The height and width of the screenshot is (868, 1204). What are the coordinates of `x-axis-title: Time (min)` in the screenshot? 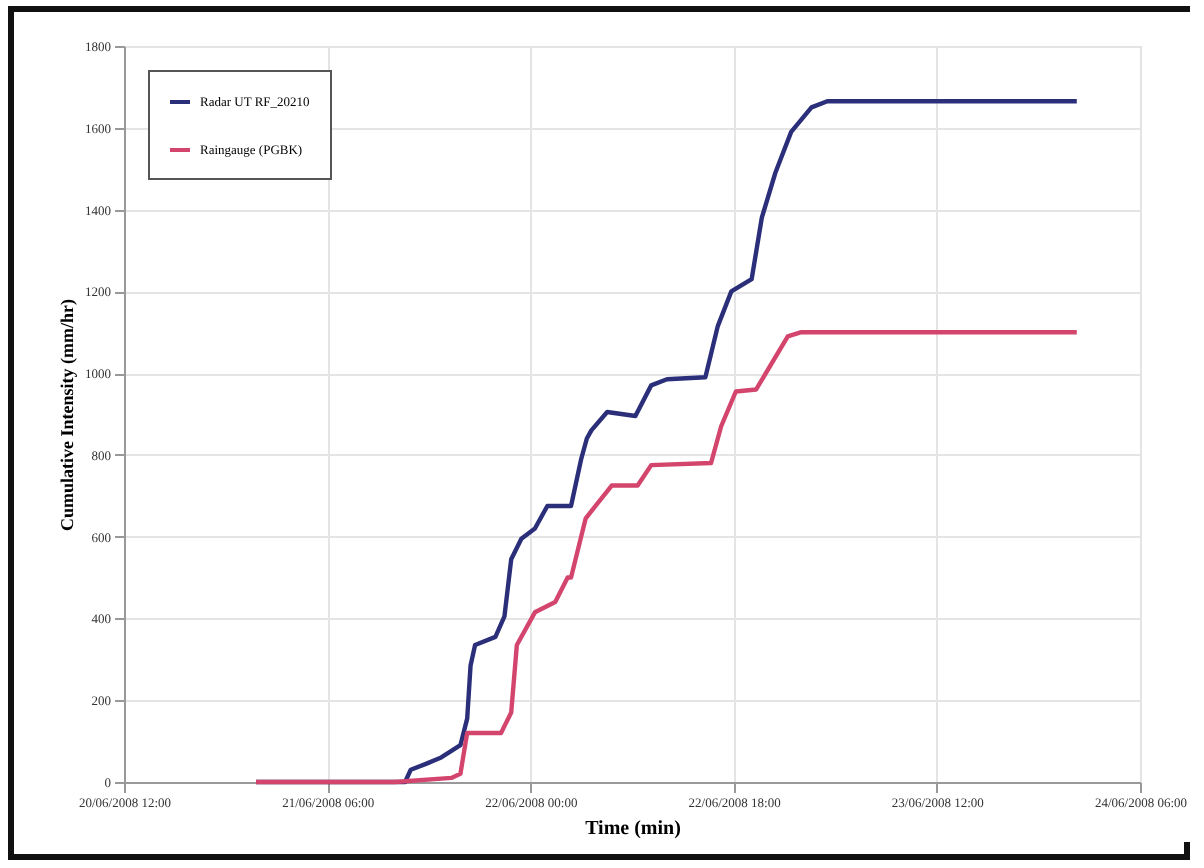 It's located at (633, 829).